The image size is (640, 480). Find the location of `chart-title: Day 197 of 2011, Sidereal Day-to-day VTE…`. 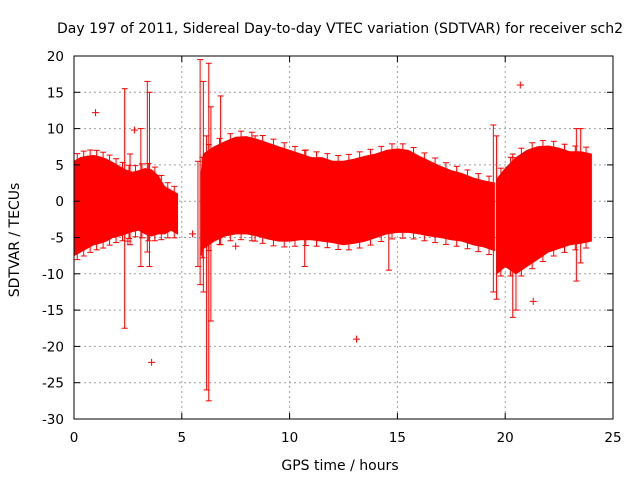

chart-title: Day 197 of 2011, Sidereal Day-to-day VTE… is located at coordinates (340, 29).